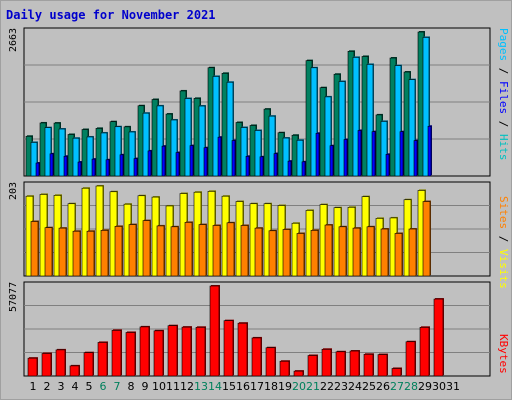  Describe the element at coordinates (215, 386) in the screenshot. I see `x-axis-day-label: 14` at that location.